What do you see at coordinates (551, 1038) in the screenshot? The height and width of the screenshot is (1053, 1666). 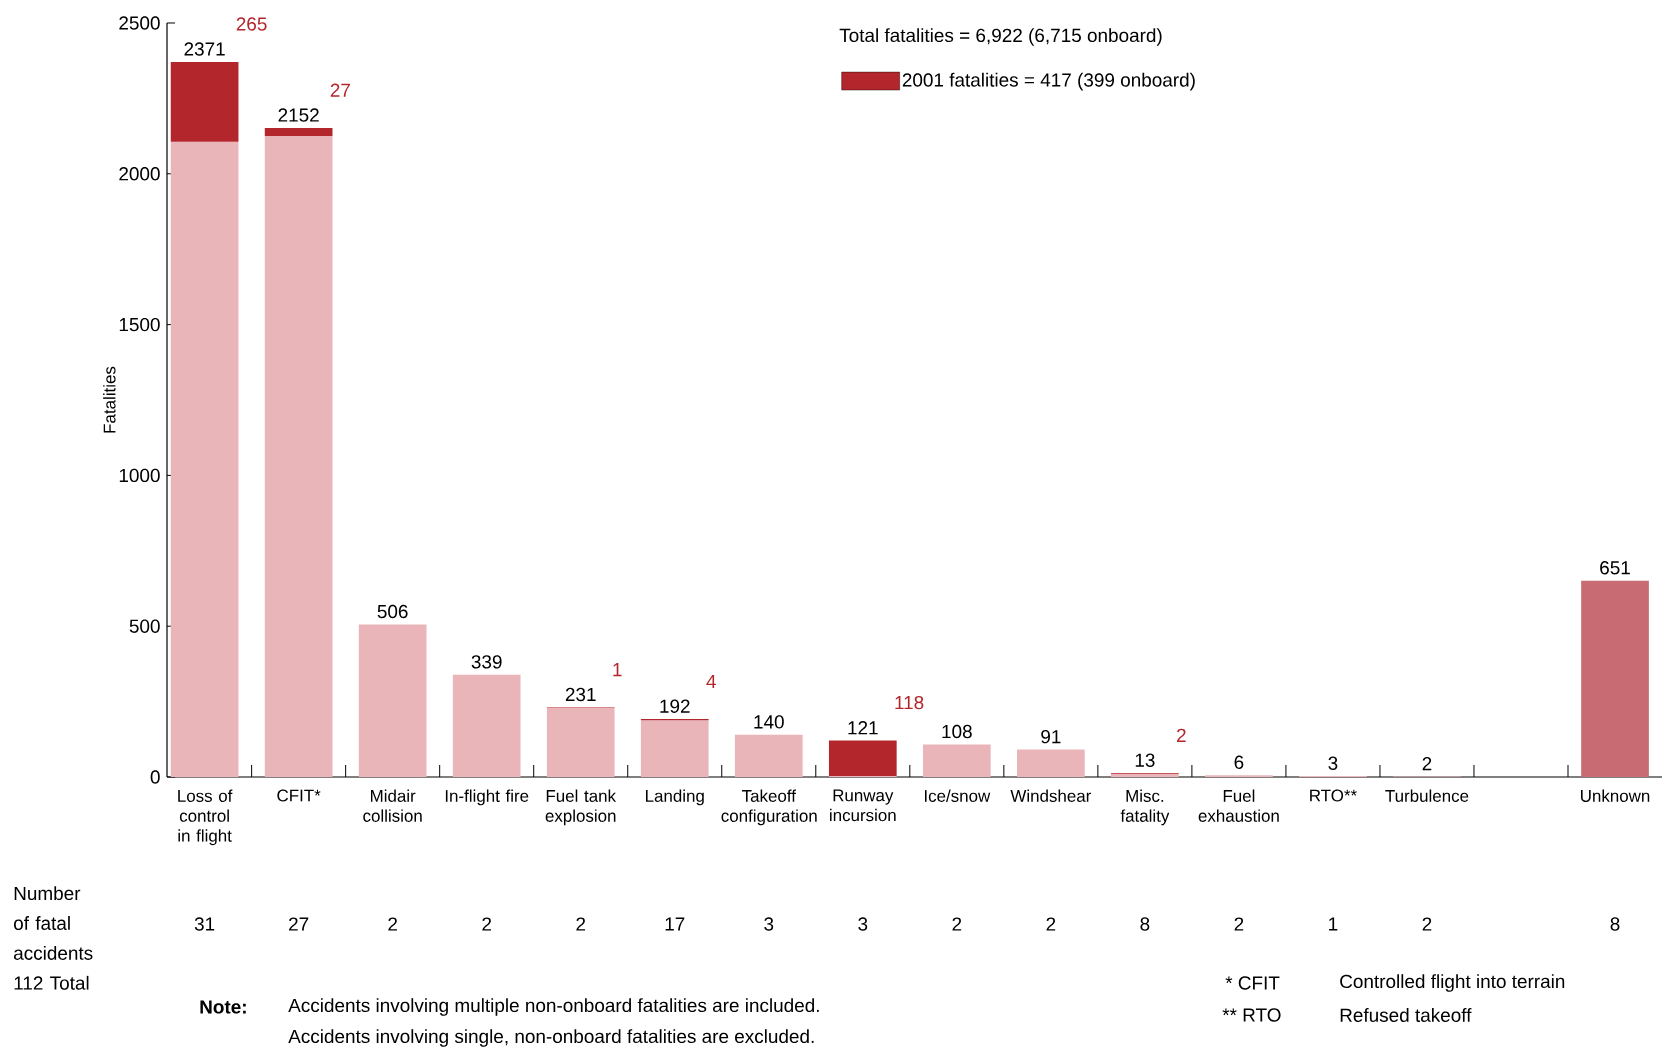 I see `text: Accidents involving single, non-onboard fatalities are excluded.` at bounding box center [551, 1038].